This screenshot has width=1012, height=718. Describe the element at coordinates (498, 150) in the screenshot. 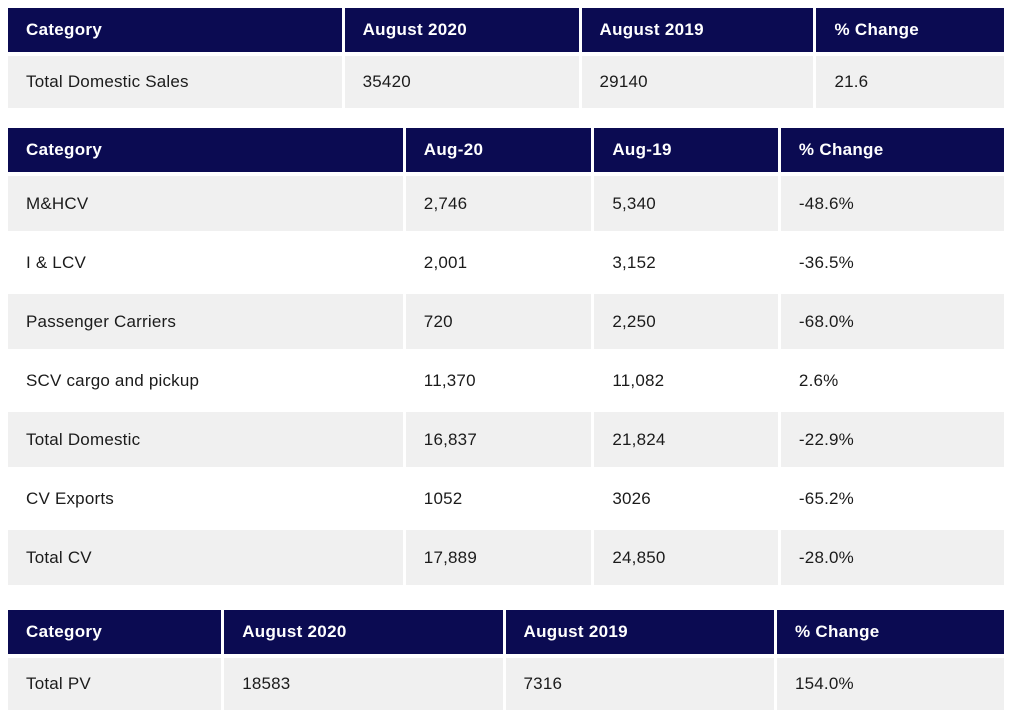

I see `column-header-aug-20: Aug-20` at that location.